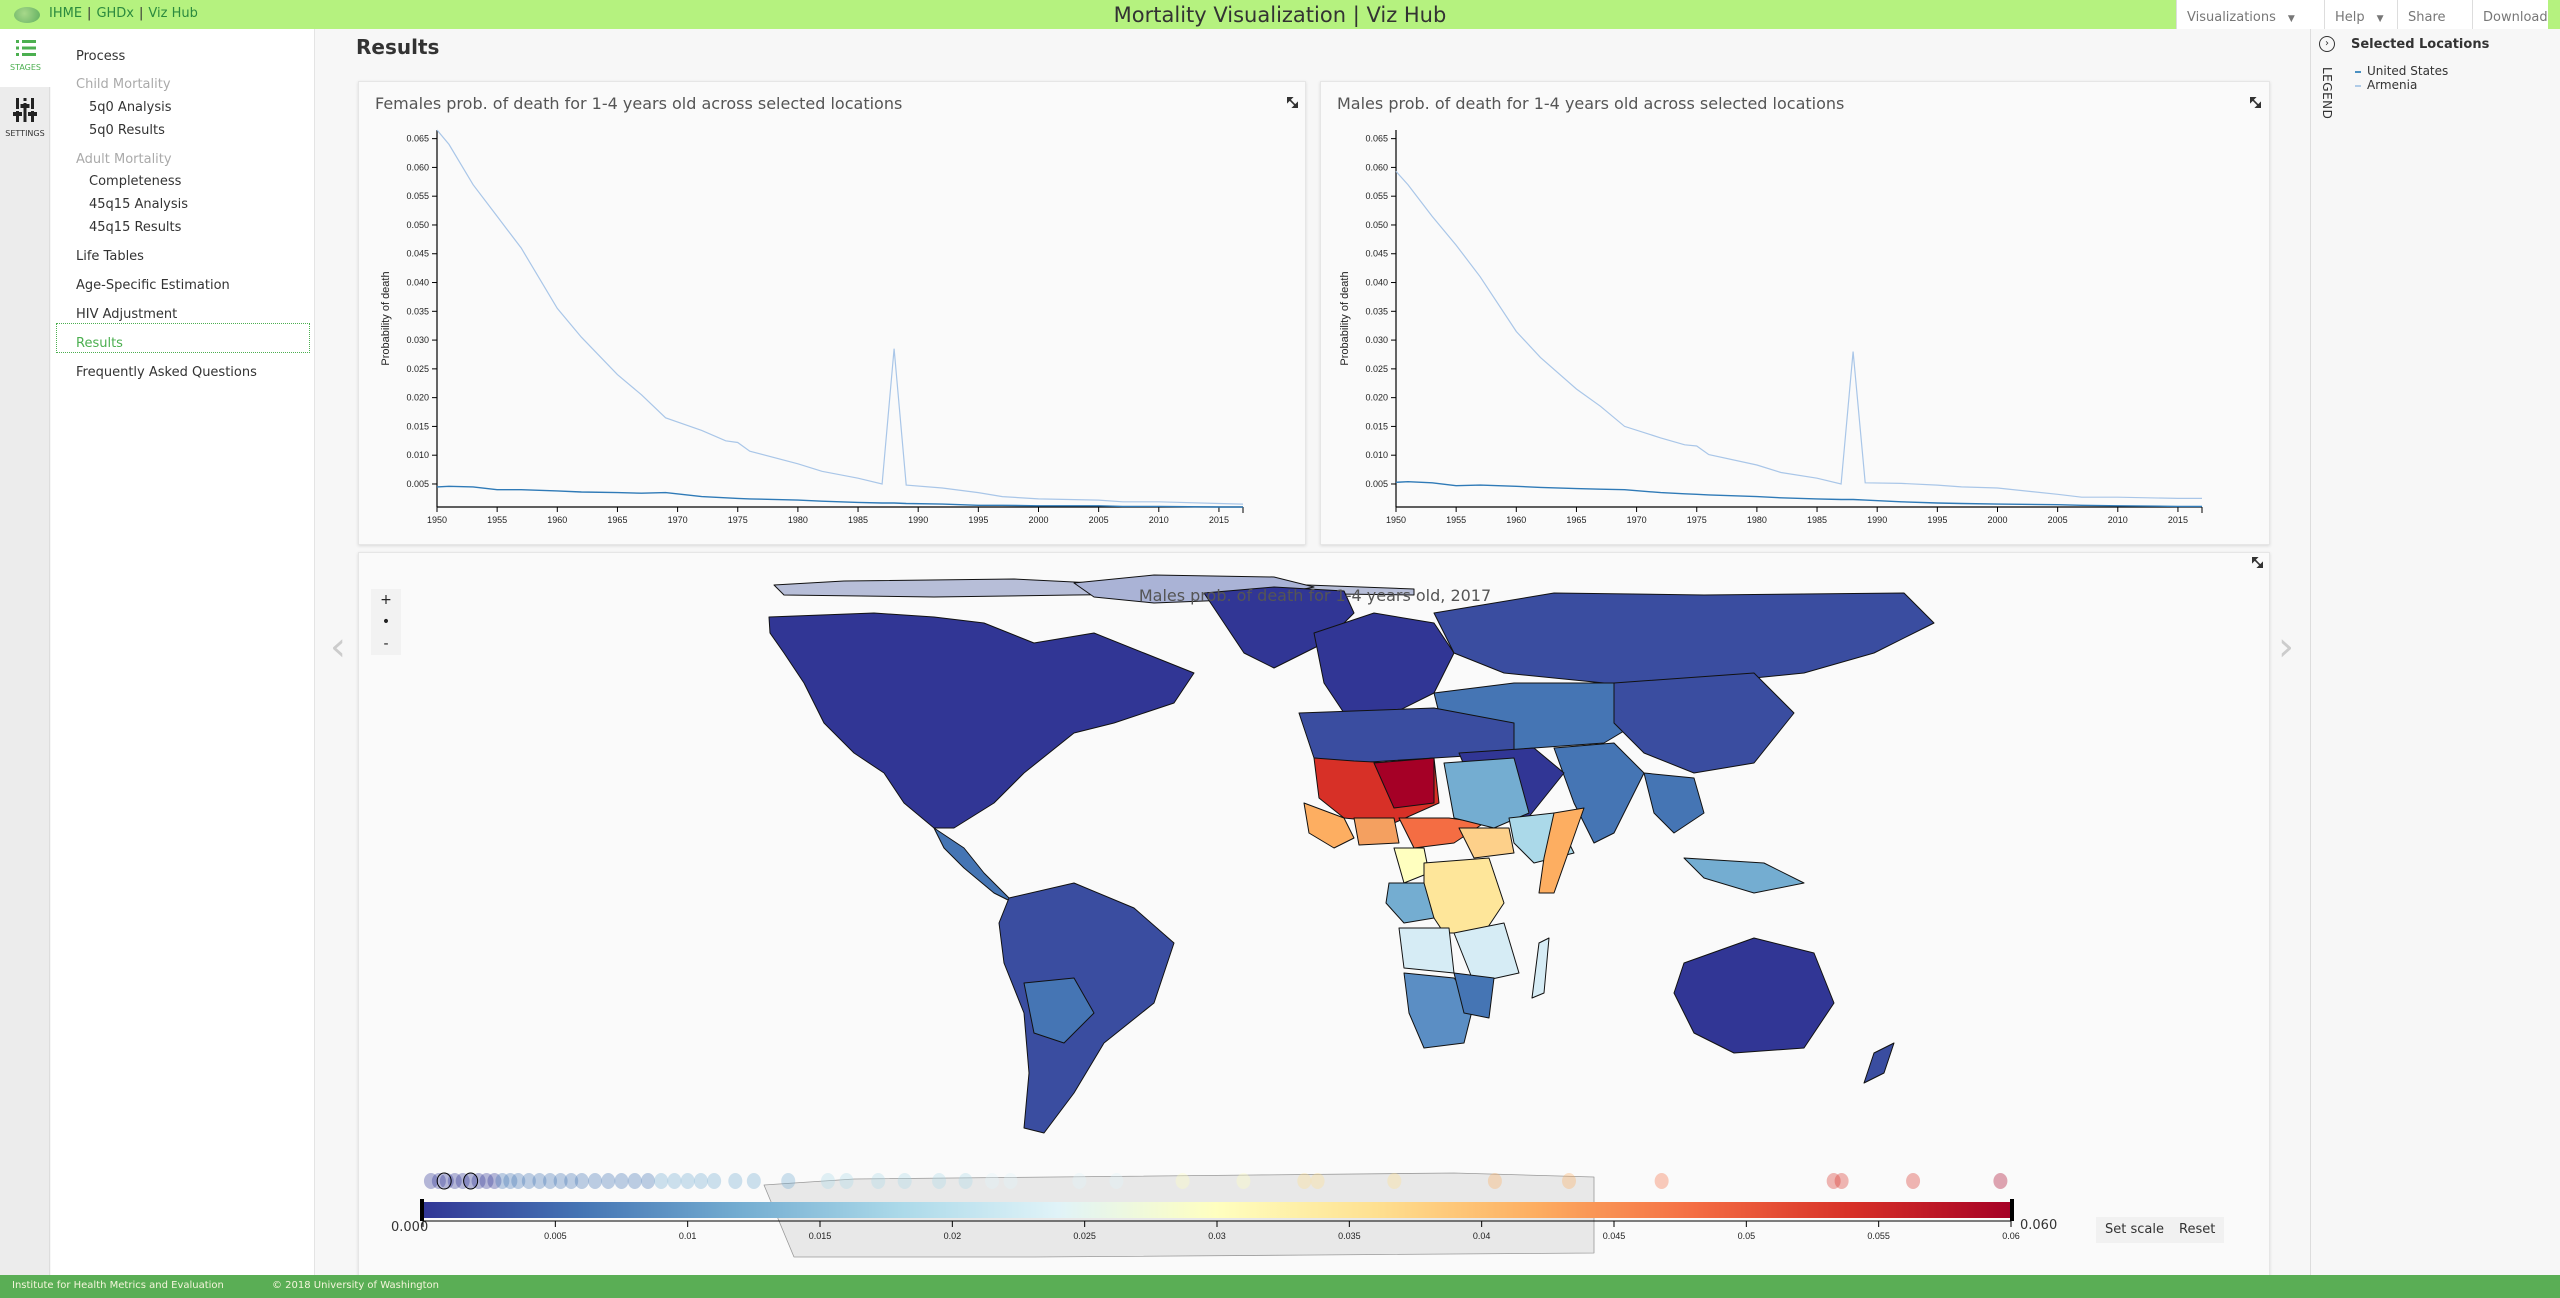 The height and width of the screenshot is (1298, 2560). Describe the element at coordinates (2012, 1210) in the screenshot. I see `scale-max-handle` at that location.